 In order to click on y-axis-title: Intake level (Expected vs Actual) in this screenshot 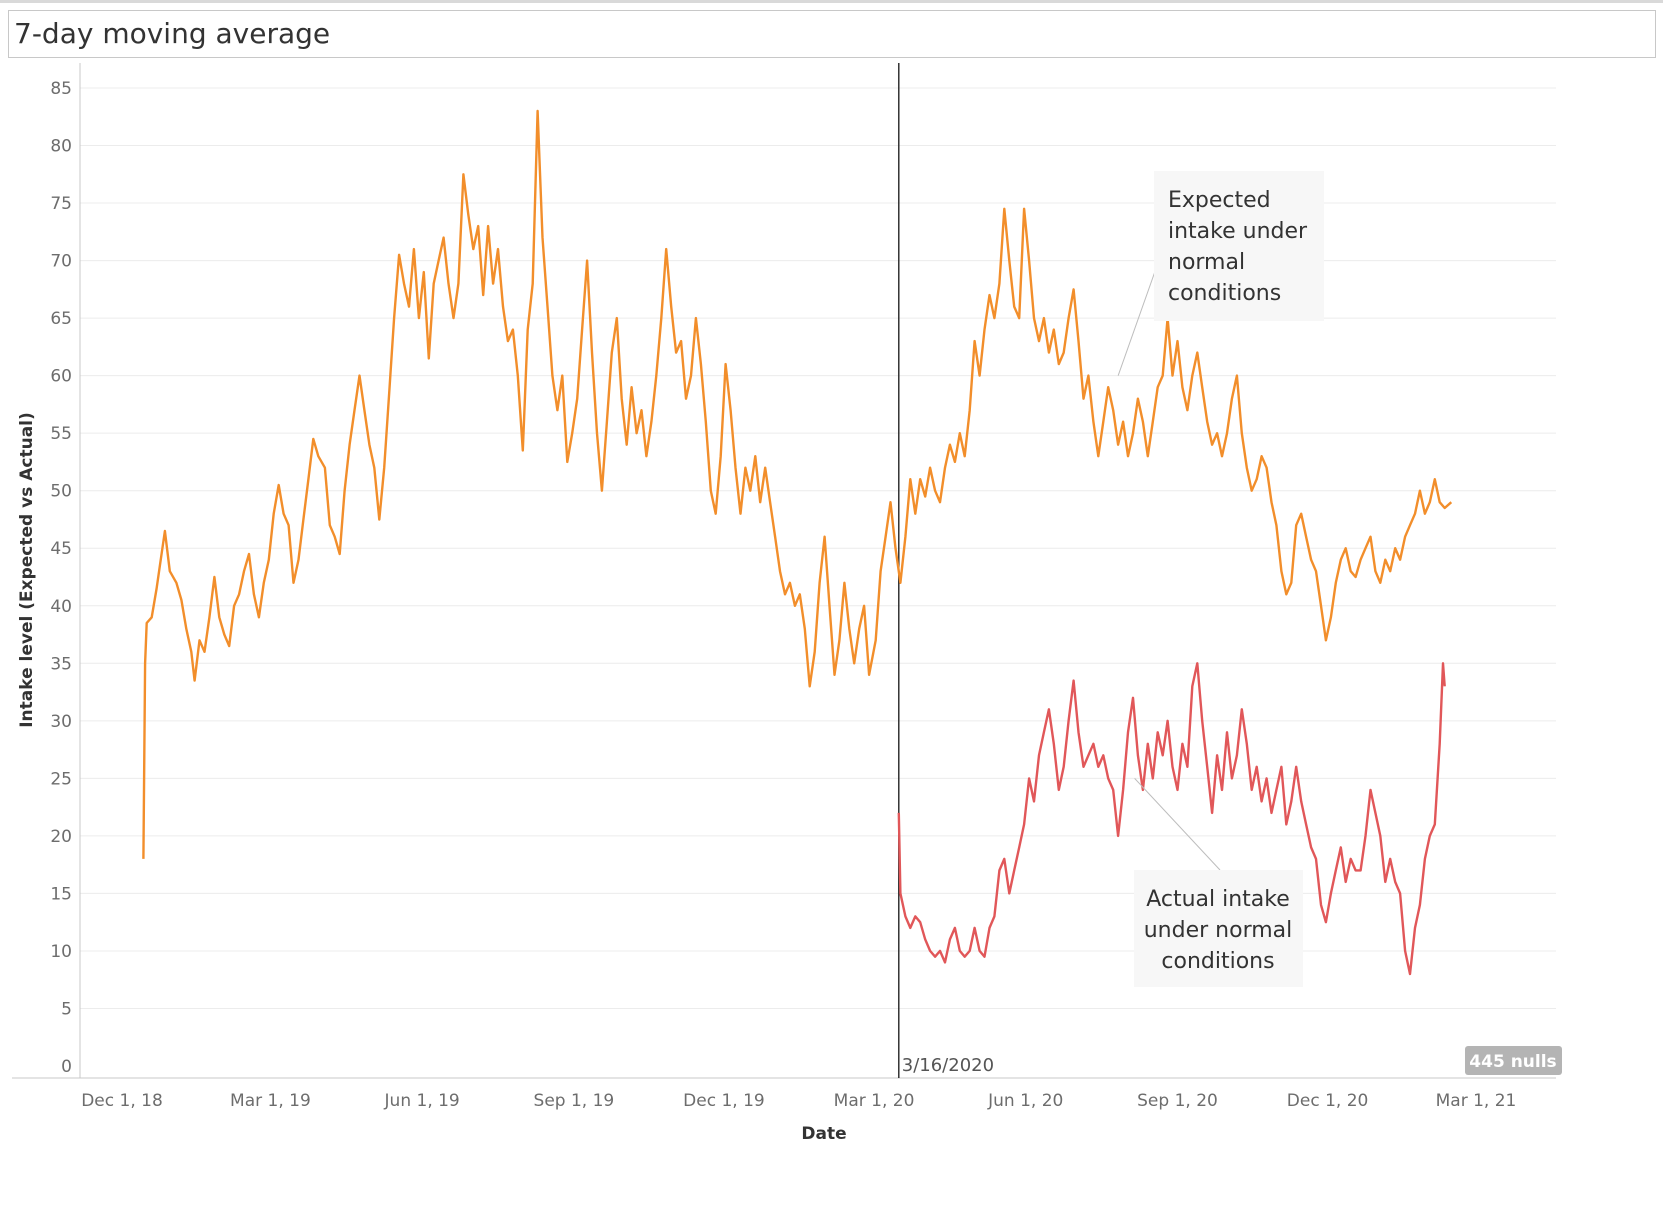, I will do `click(27, 570)`.